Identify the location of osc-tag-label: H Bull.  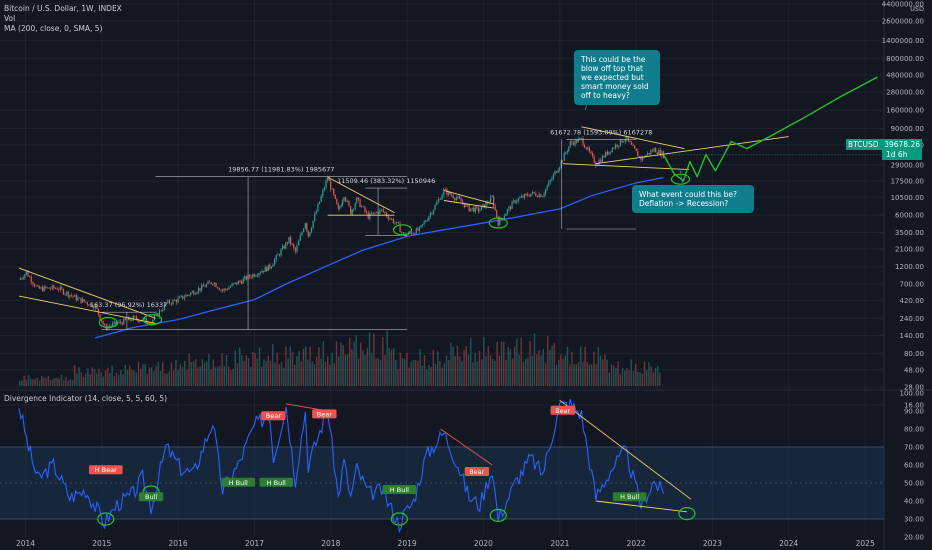
(276, 483).